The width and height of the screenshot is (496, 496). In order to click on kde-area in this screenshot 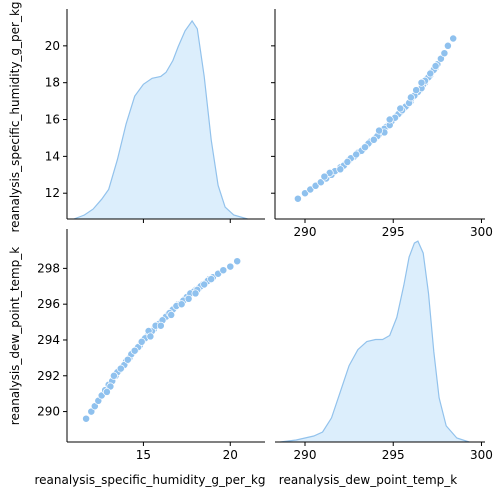, I will do `click(160, 120)`.